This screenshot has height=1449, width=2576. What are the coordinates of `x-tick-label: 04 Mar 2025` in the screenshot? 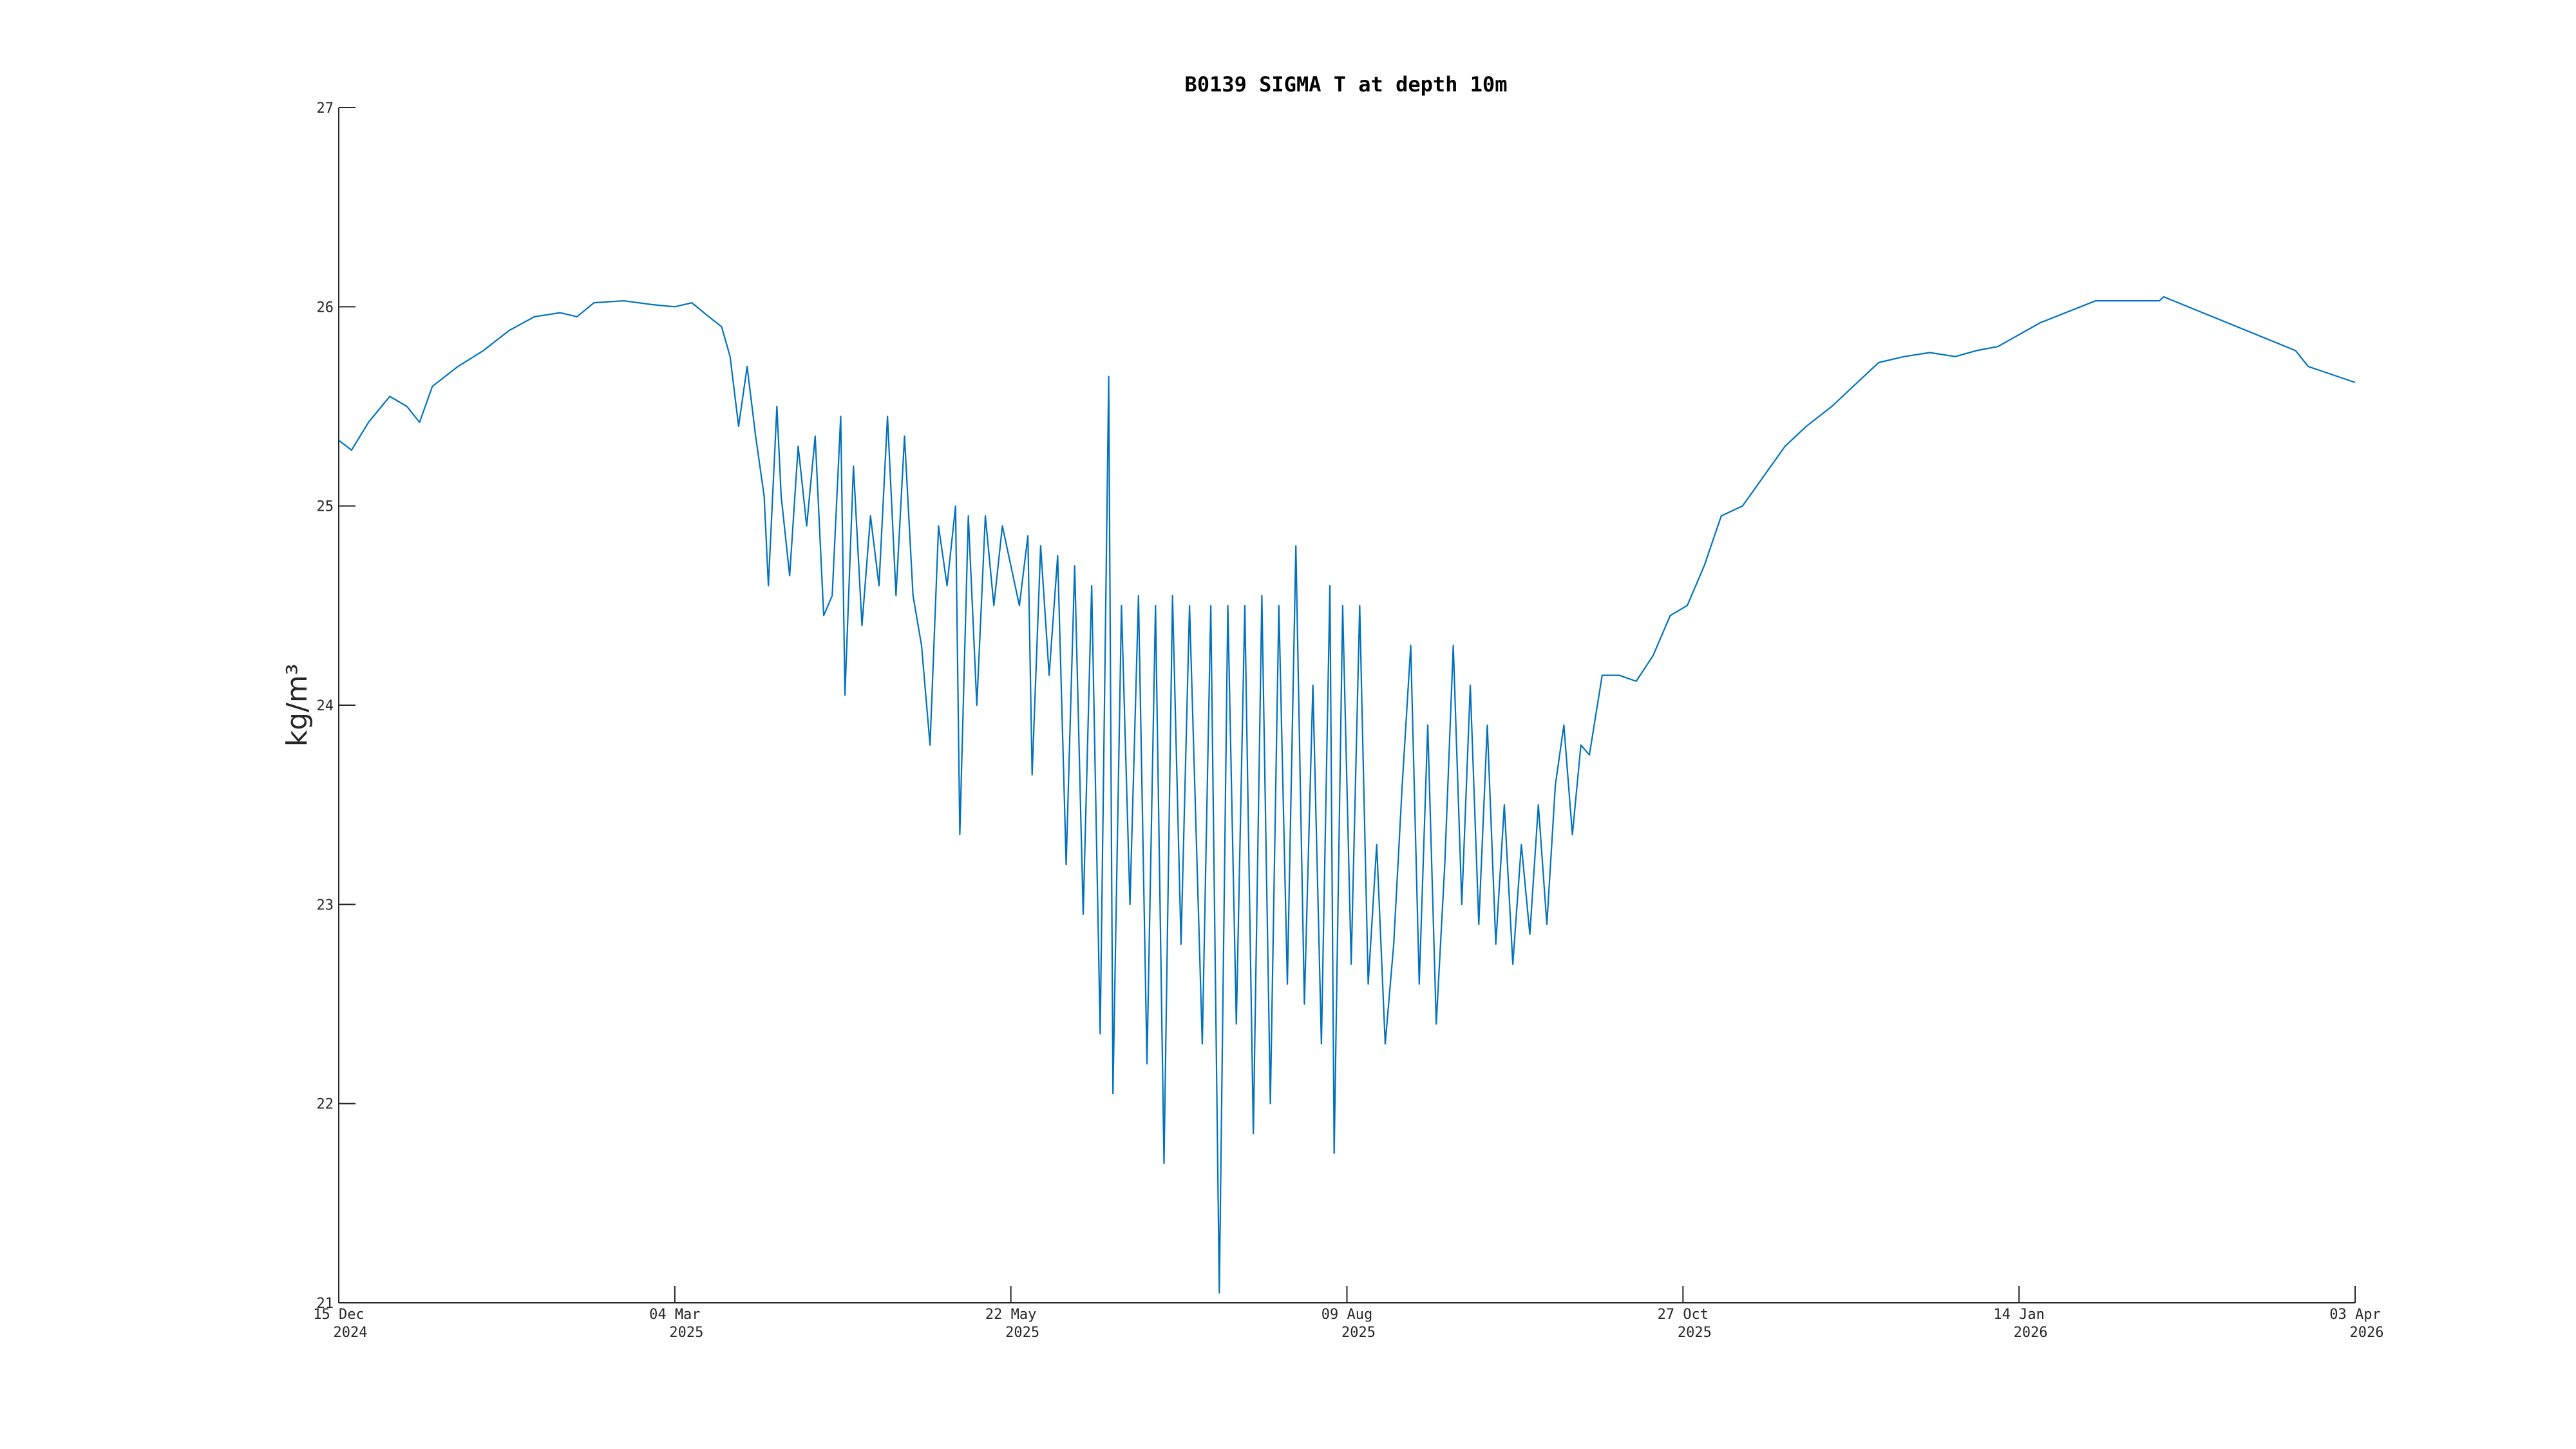 It's located at (676, 1324).